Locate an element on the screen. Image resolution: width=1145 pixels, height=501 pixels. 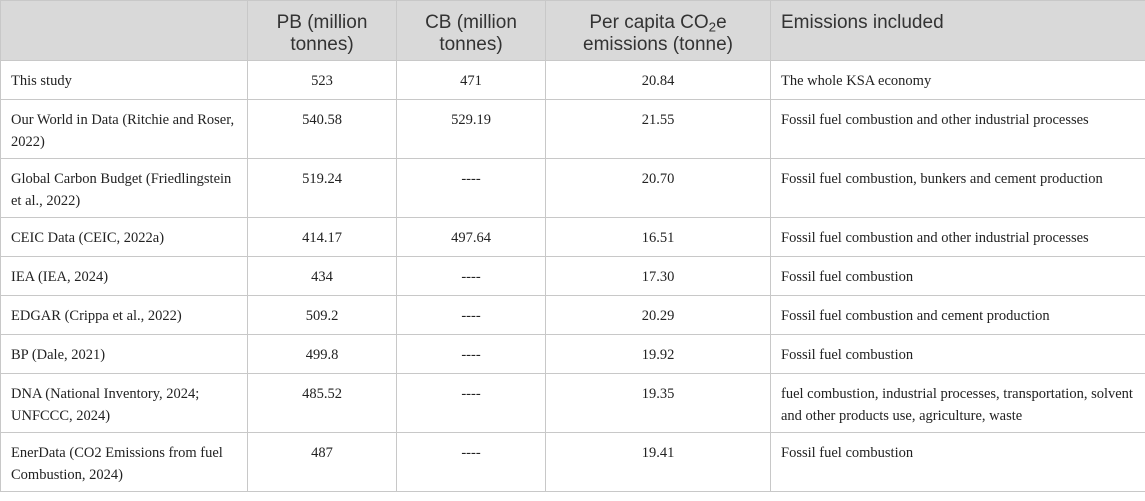
header-per-capita-prefix: Per capita CO is located at coordinates (649, 22).